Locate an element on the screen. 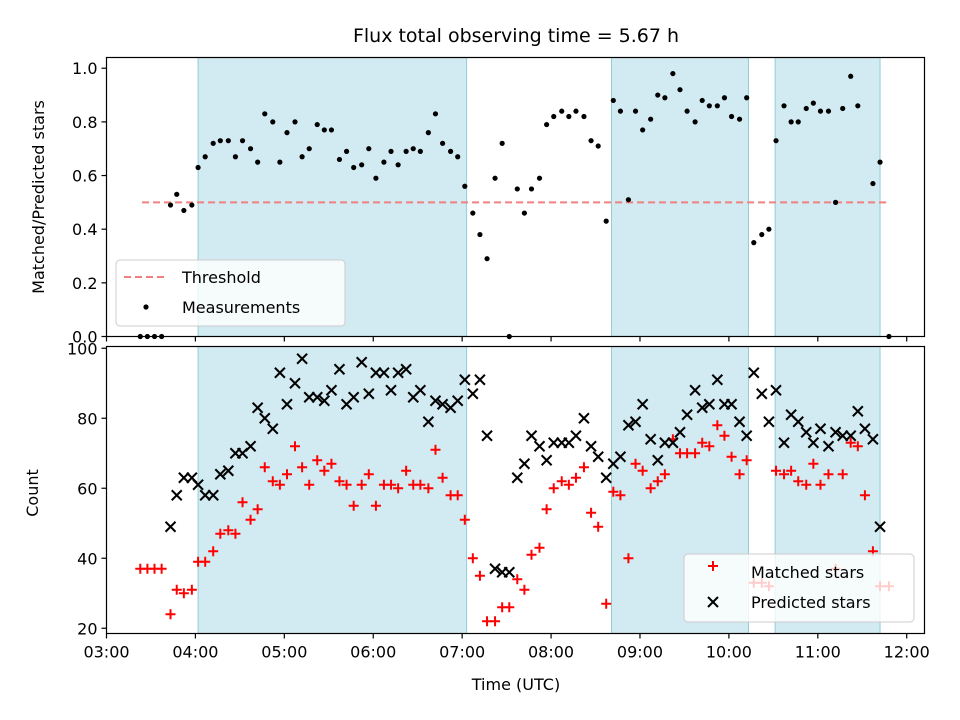 Image resolution: width=960 pixels, height=720 pixels. x-tick-label: 12:00 is located at coordinates (907, 652).